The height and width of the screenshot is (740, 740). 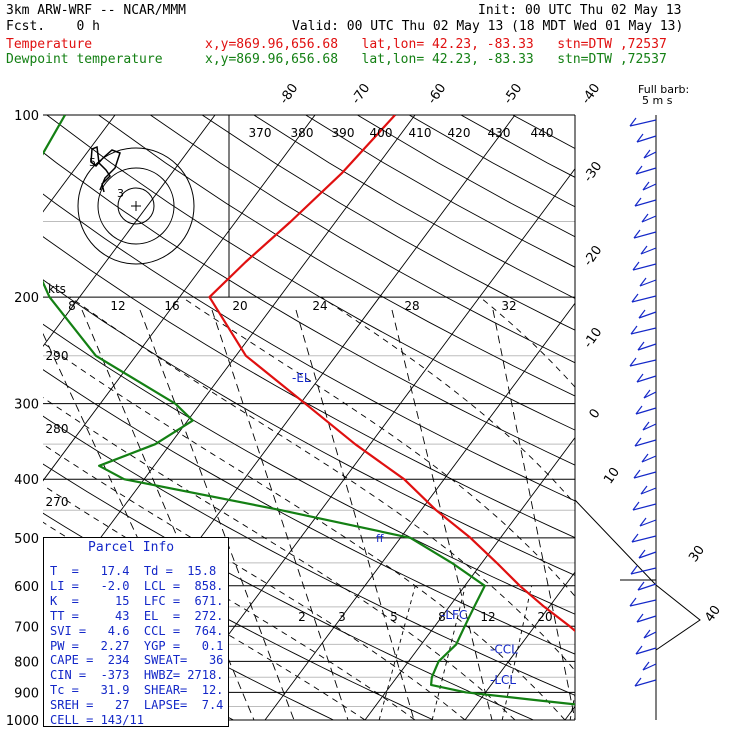 I want to click on mixing-ratio-line, so click(x=397, y=652).